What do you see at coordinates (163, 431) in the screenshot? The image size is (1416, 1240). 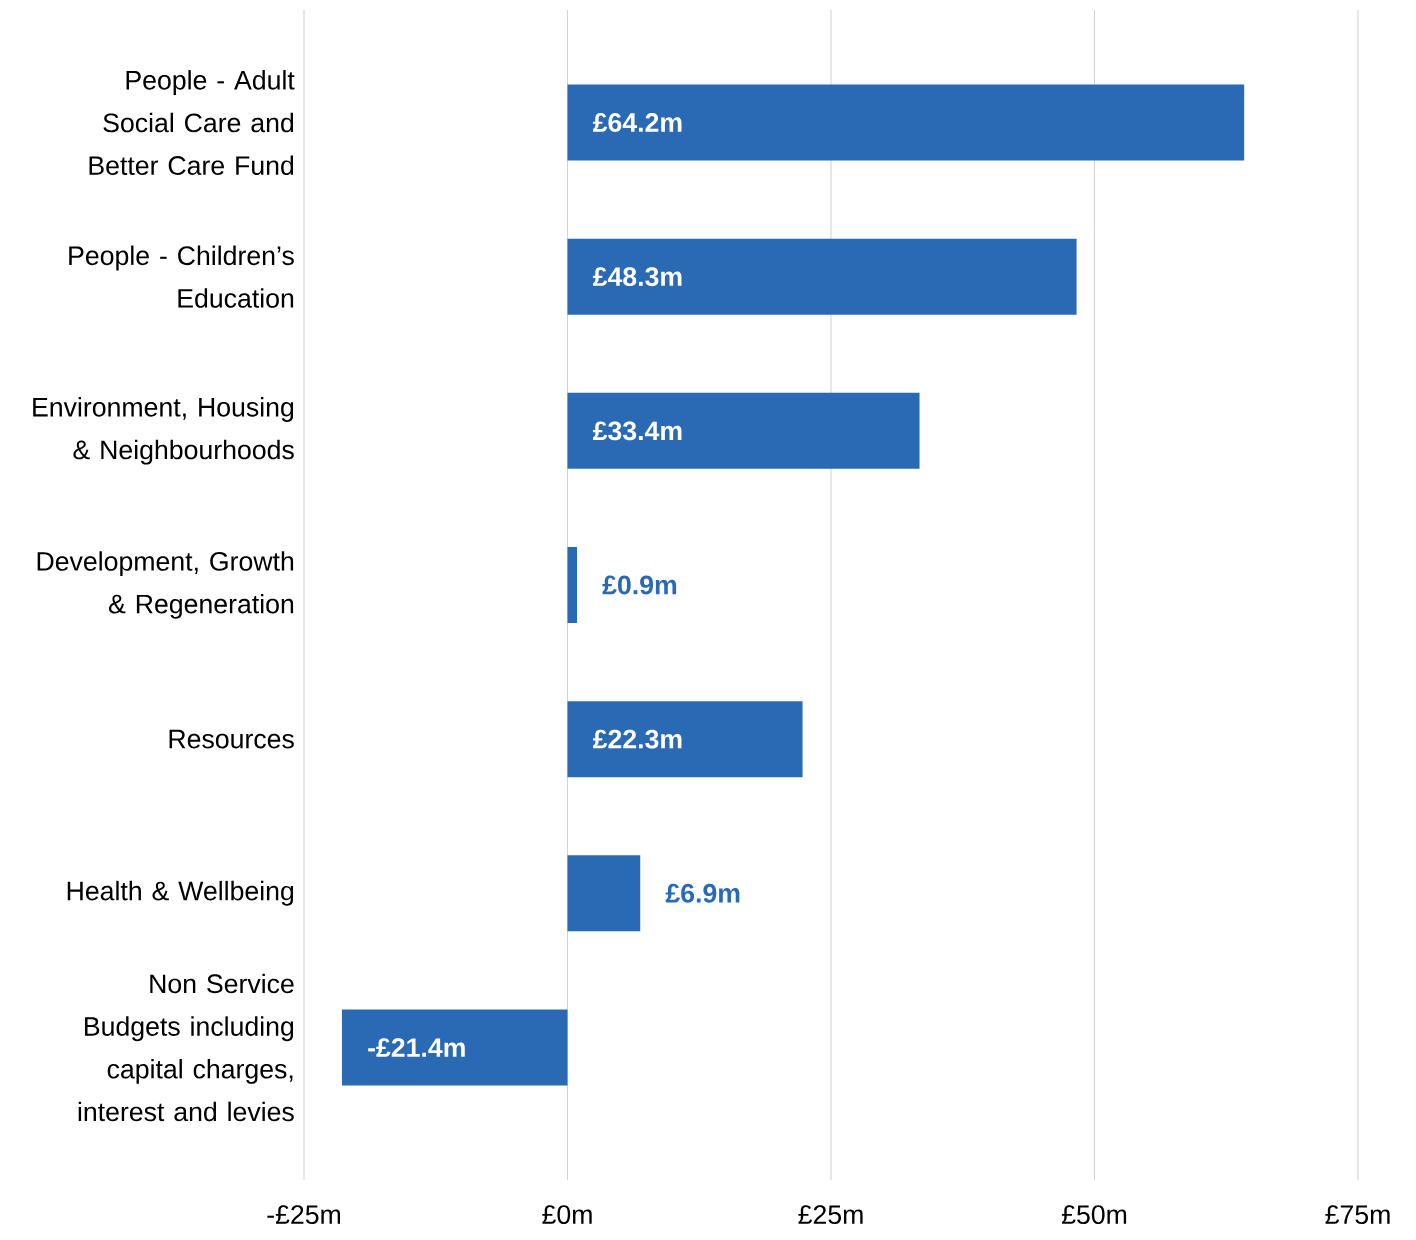 I see `y-tick-label: Environment, Housing & Neighbourhoods` at bounding box center [163, 431].